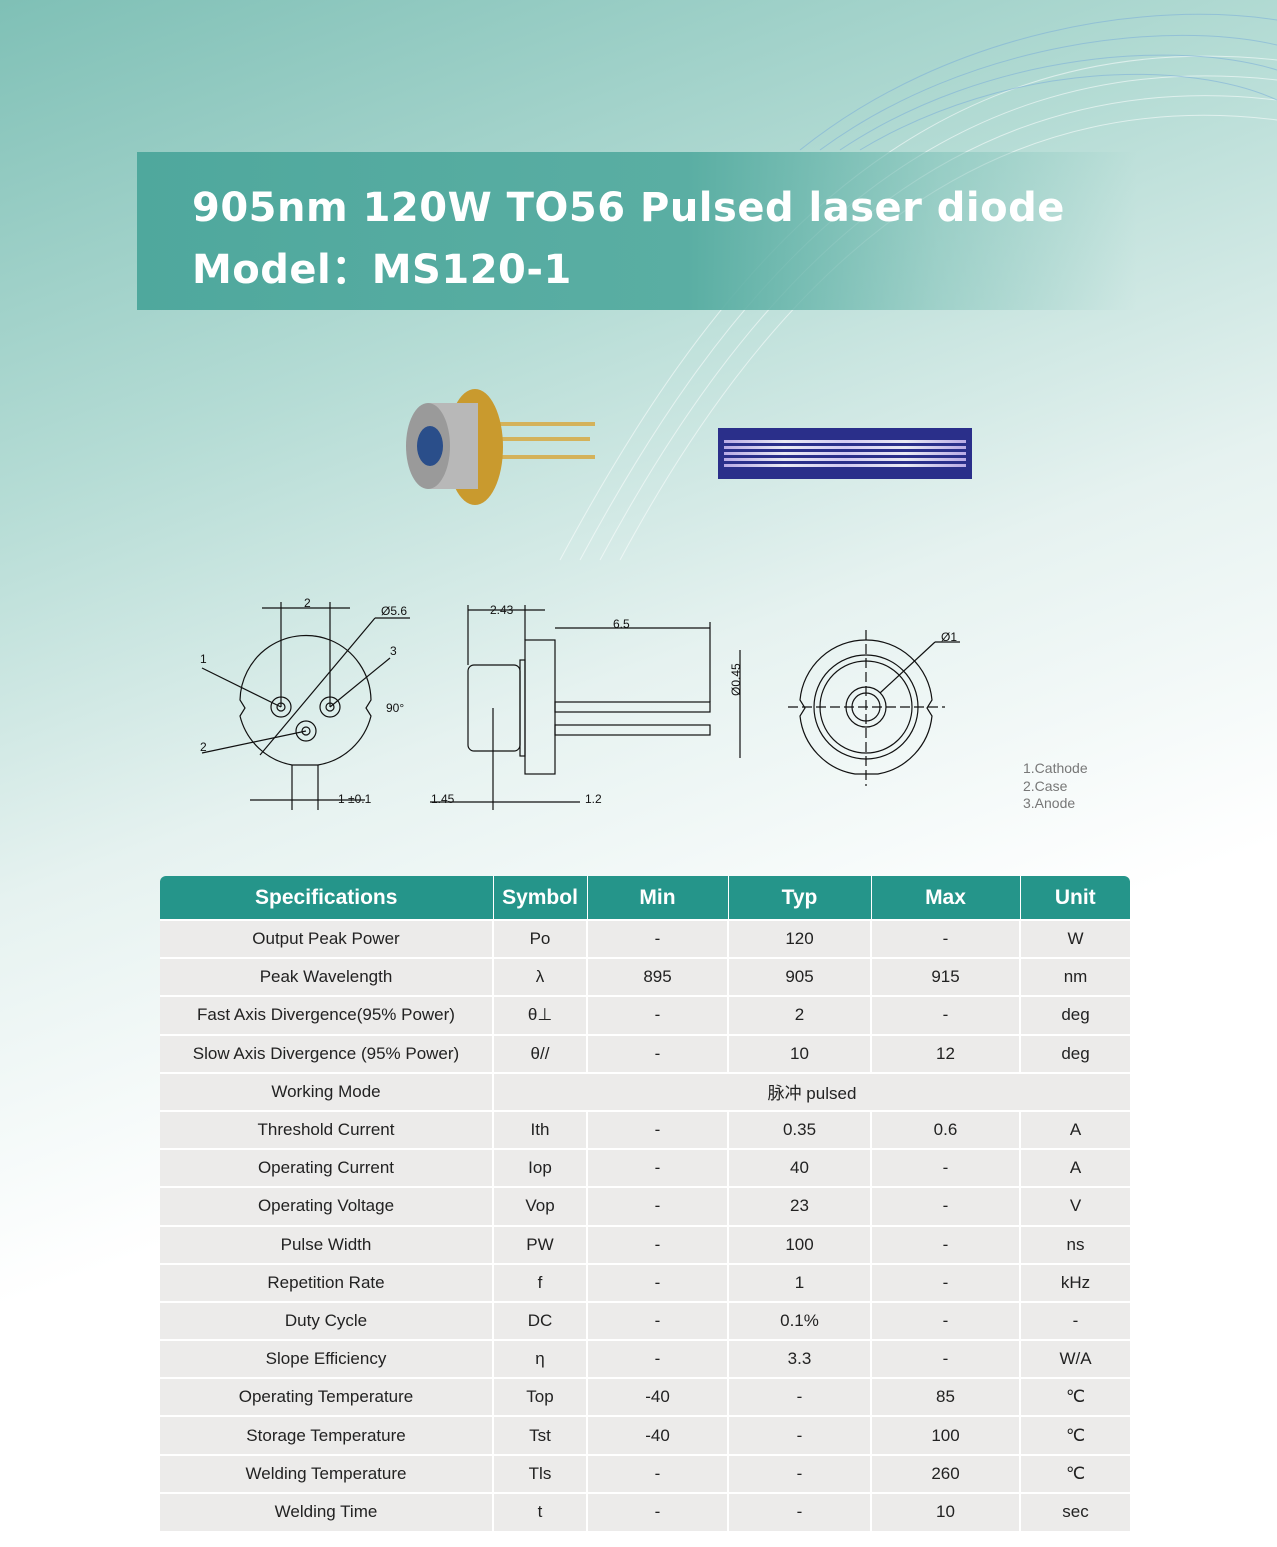 Image resolution: width=1277 pixels, height=1547 pixels. Describe the element at coordinates (327, 1435) in the screenshot. I see `table-cell: Storage Temperature` at that location.